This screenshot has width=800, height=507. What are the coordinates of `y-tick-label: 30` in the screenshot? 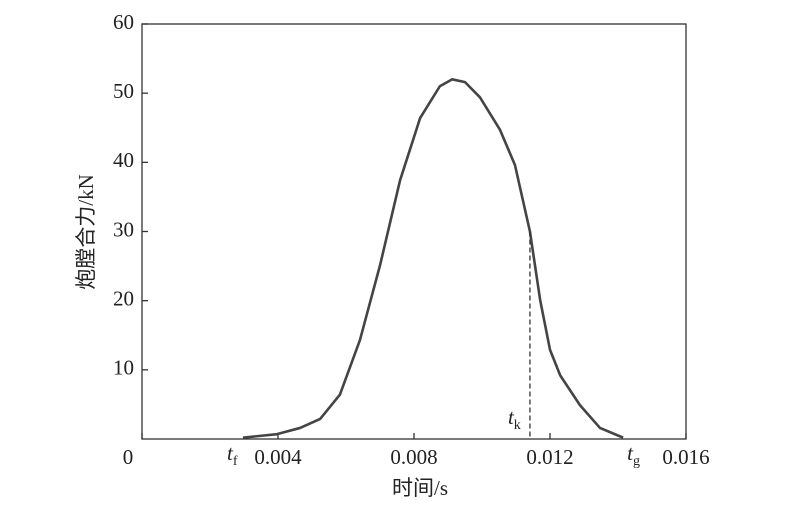 It's located at (123, 229).